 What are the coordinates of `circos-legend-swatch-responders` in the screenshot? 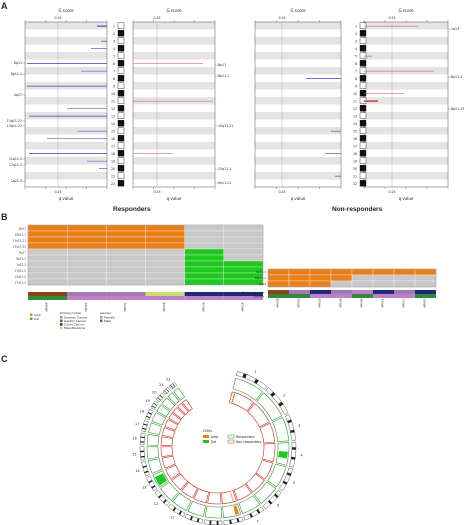 It's located at (231, 436).